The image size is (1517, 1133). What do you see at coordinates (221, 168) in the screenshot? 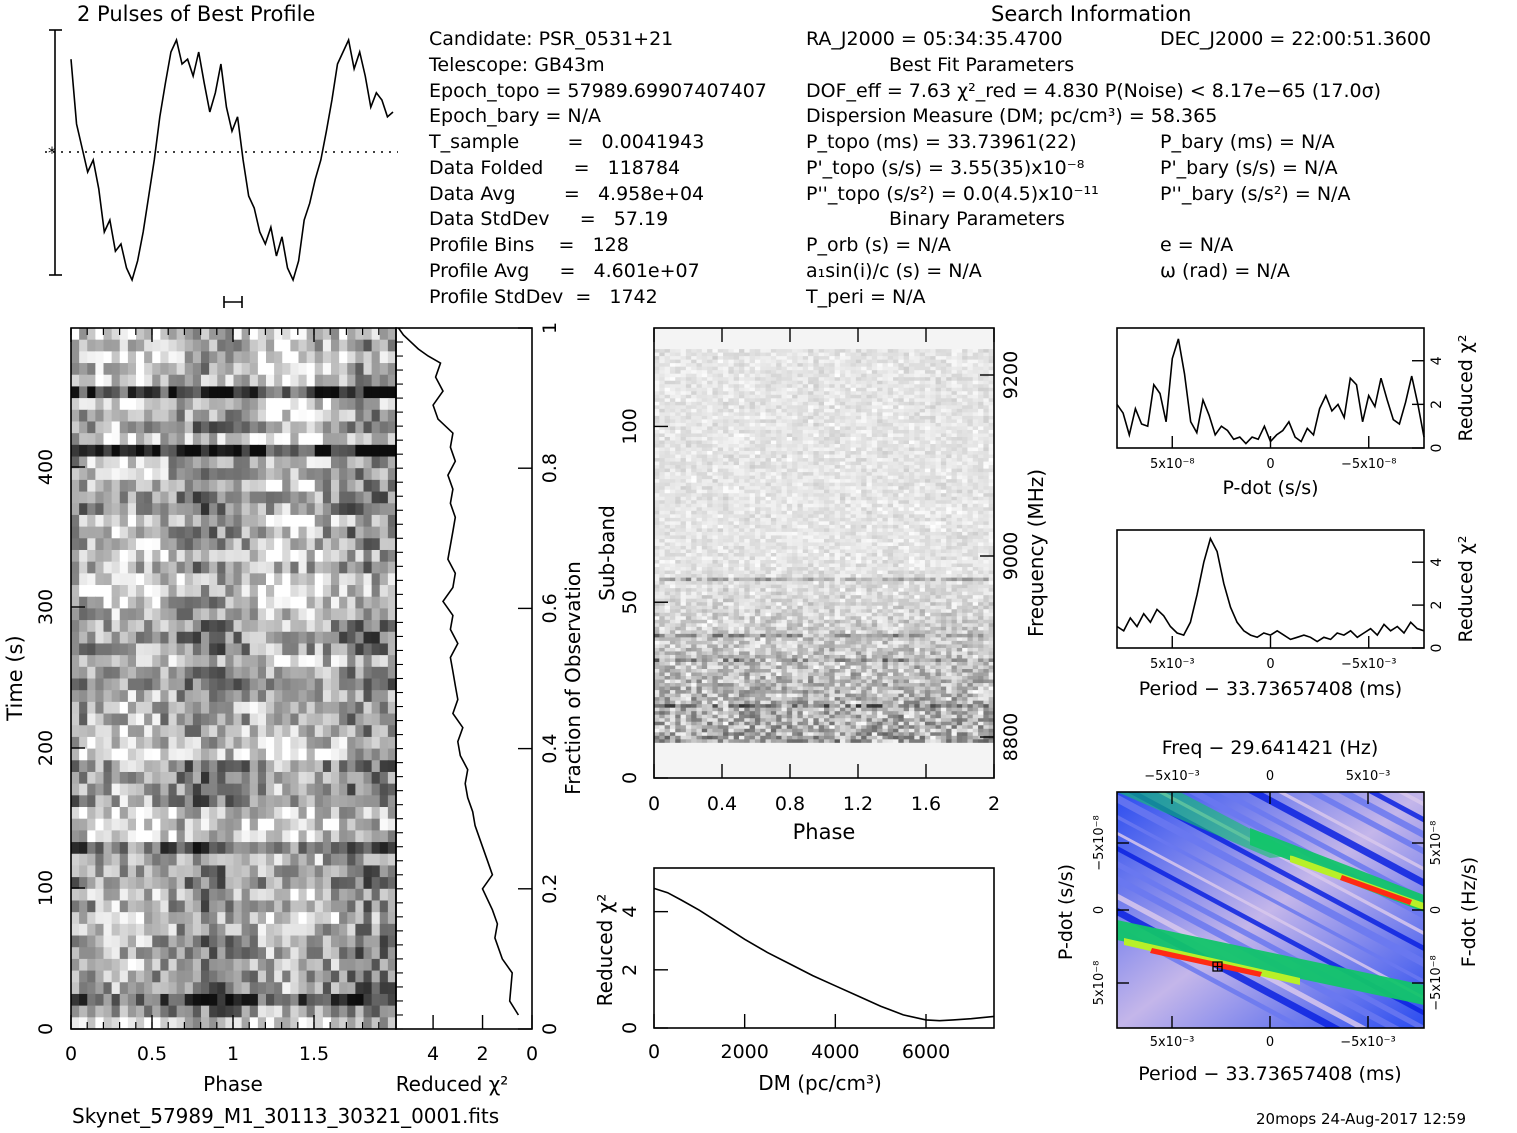
I see `profile-plot: *` at bounding box center [221, 168].